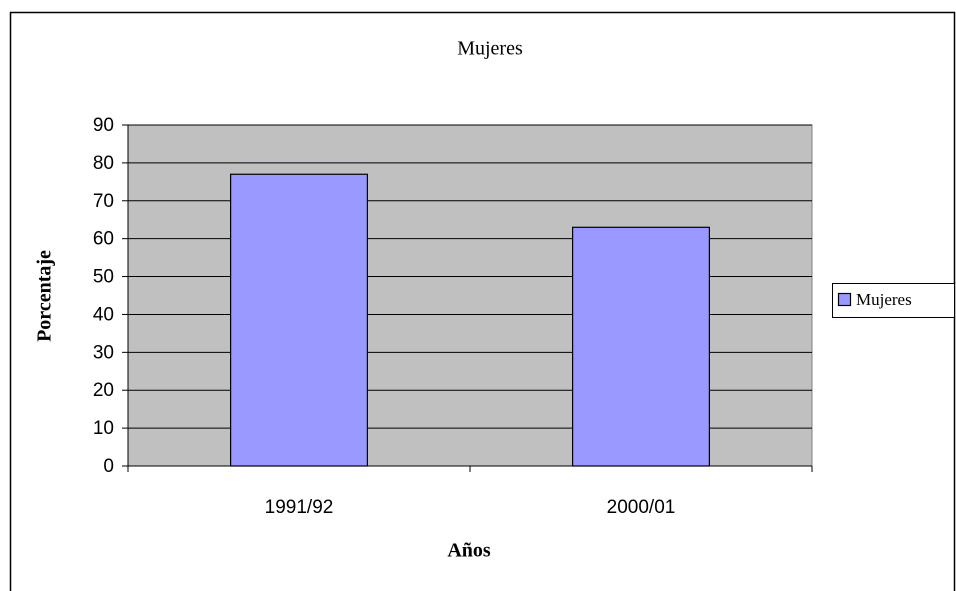 The image size is (956, 591). I want to click on legend-box, so click(893, 300).